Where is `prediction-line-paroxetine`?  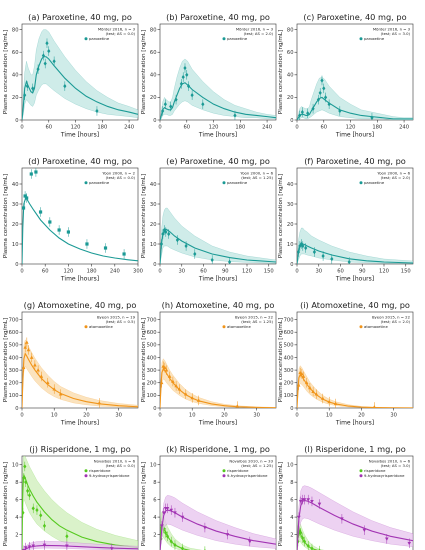 prediction-line-paroxetine is located at coordinates (355, 108).